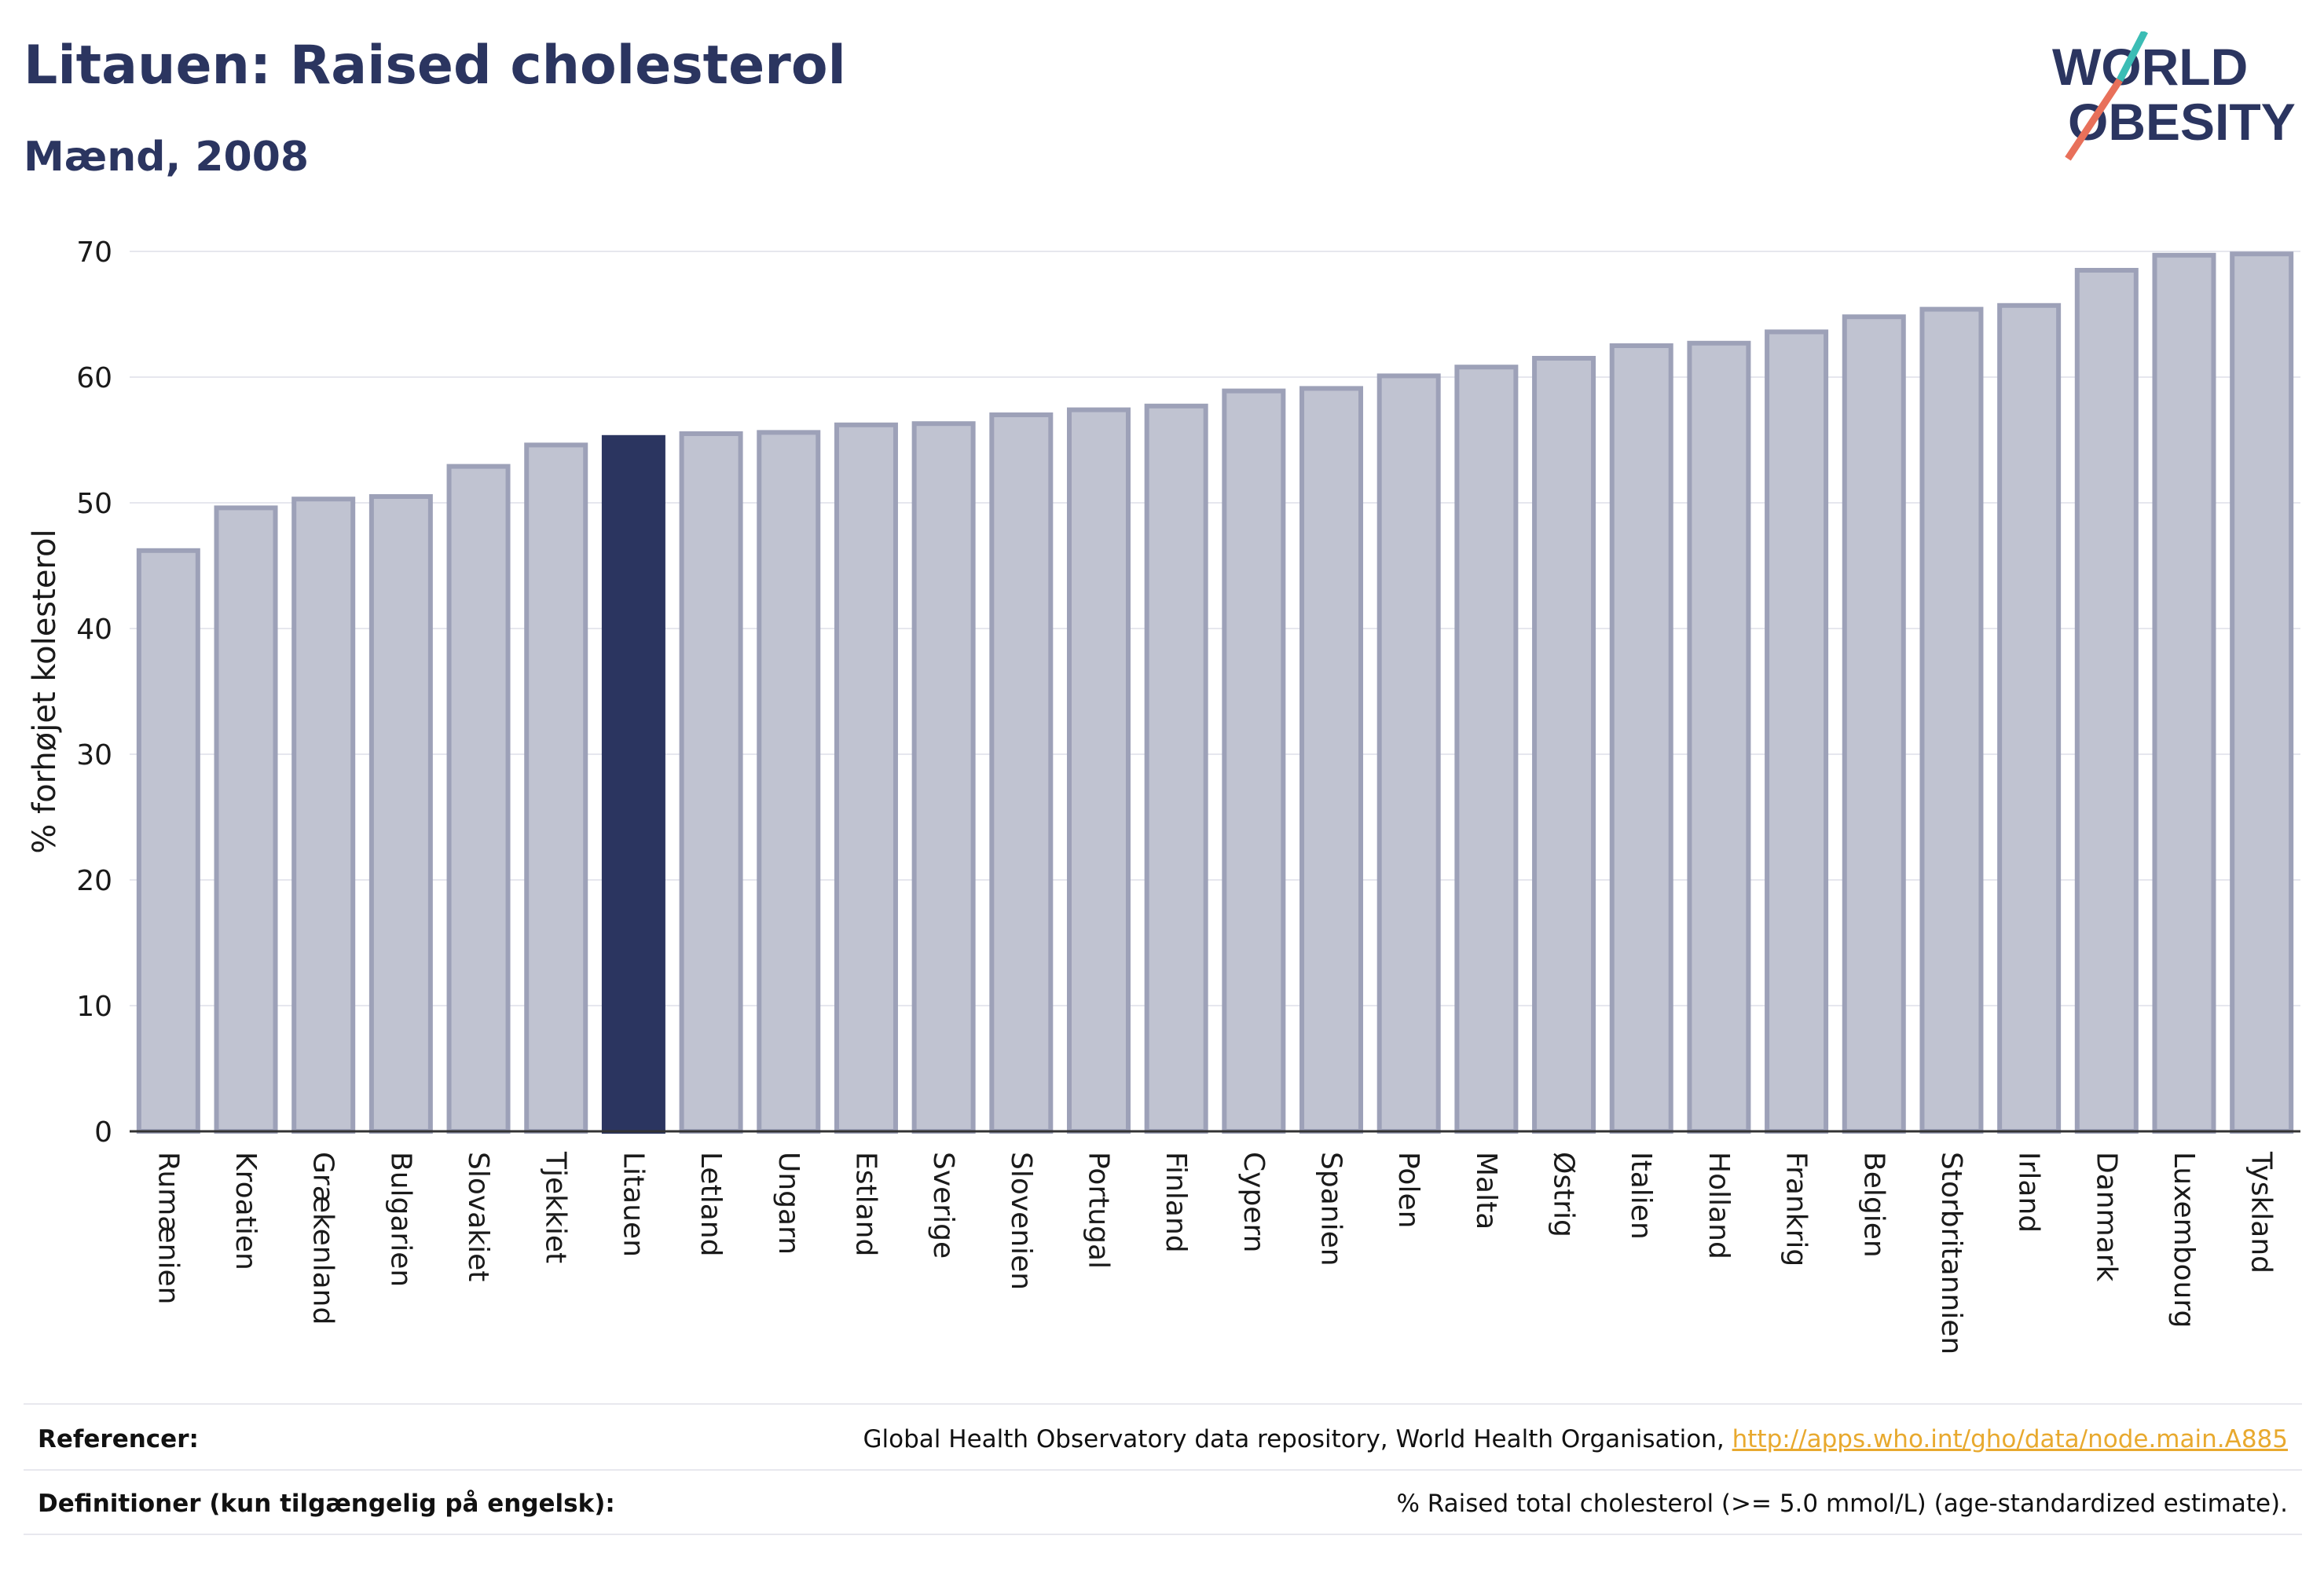  I want to click on x-tick-label: Holland, so click(1719, 1205).